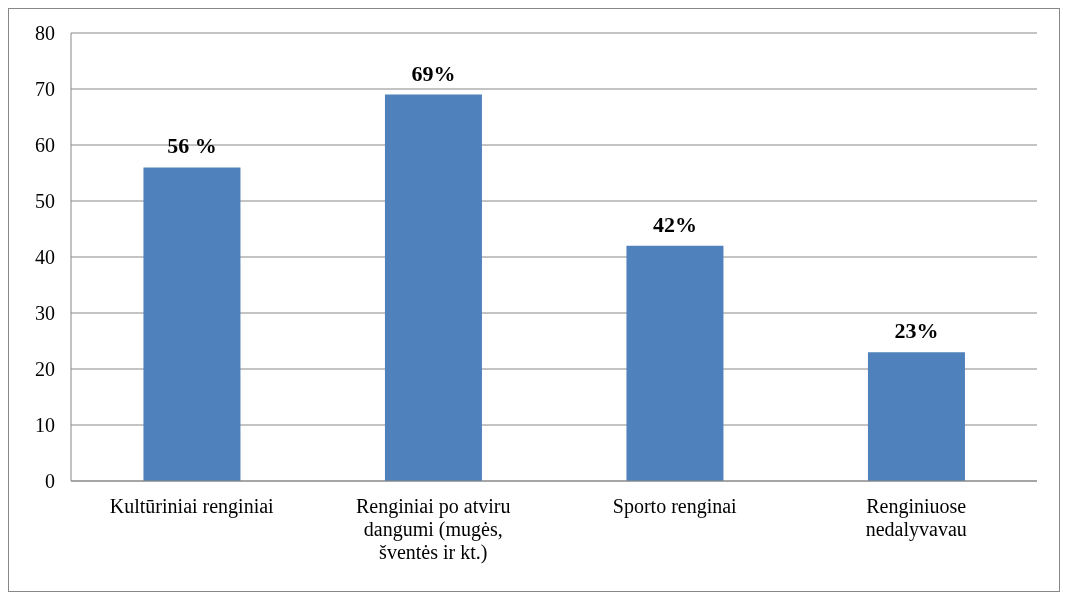 The width and height of the screenshot is (1070, 592). What do you see at coordinates (45, 369) in the screenshot?
I see `y-tick-label: 20` at bounding box center [45, 369].